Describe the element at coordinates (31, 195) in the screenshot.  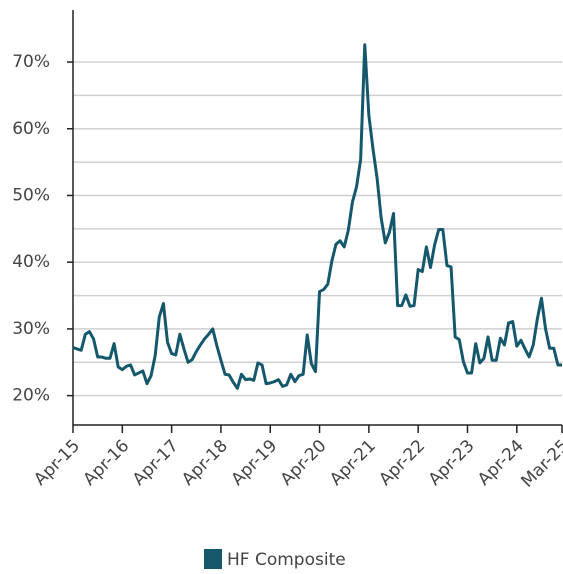
I see `y-tick-label: 50%` at that location.